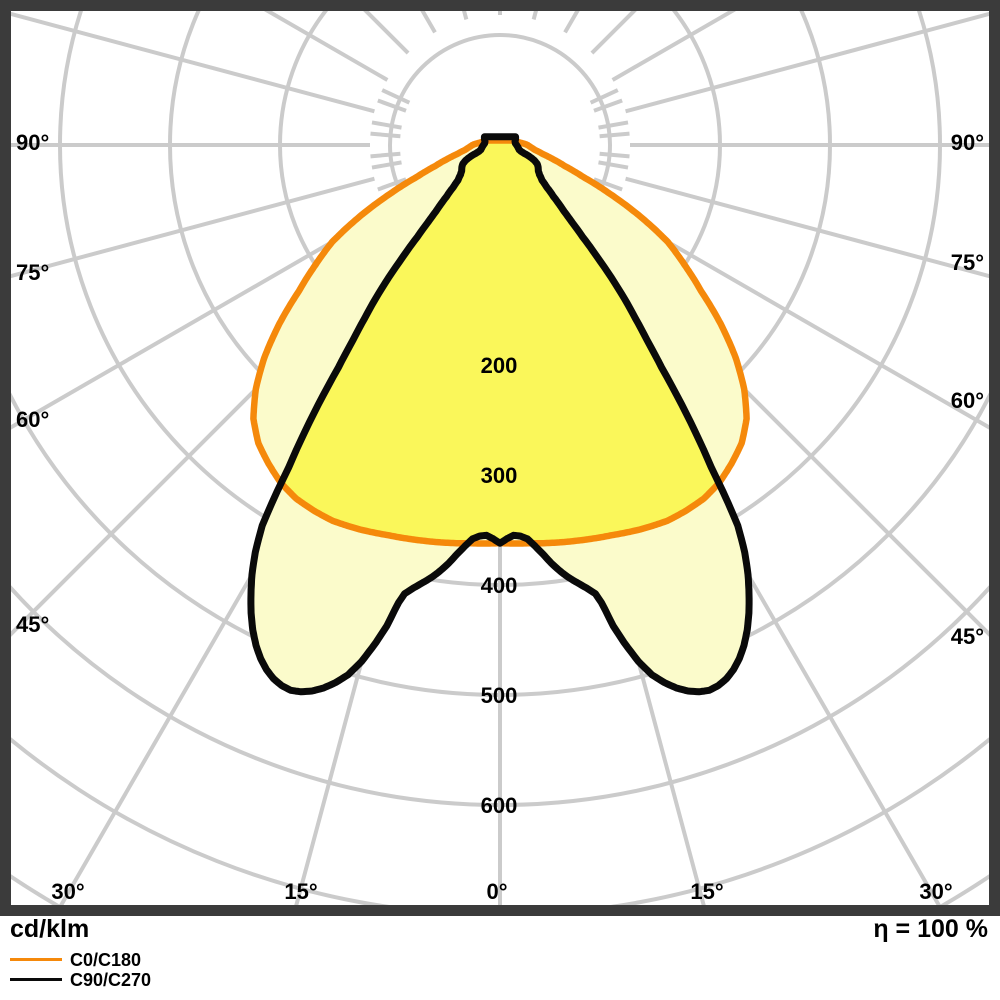  Describe the element at coordinates (32, 272) in the screenshot. I see `angle-label-left: 75°` at that location.